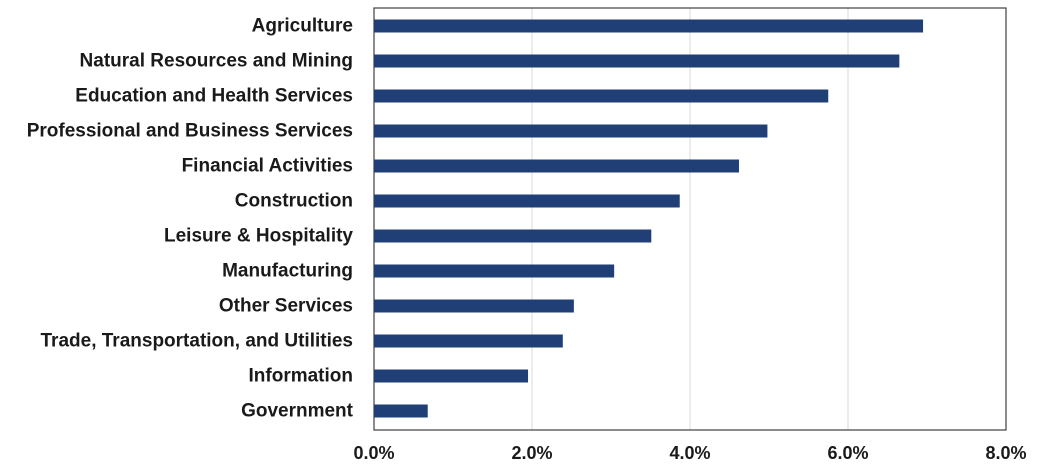 The height and width of the screenshot is (471, 1044). Describe the element at coordinates (197, 341) in the screenshot. I see `category-label: Trade, Transportation, and Utilities` at that location.